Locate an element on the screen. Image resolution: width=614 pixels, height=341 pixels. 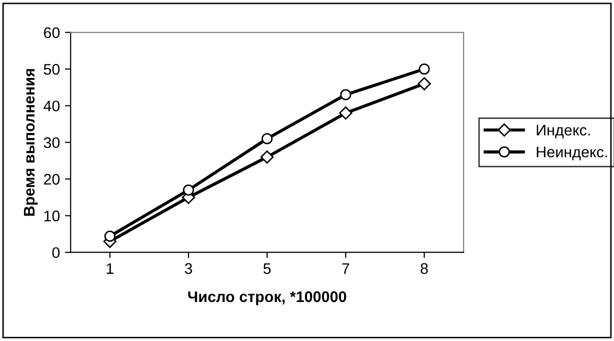
y-tick-label: 20 is located at coordinates (52, 179).